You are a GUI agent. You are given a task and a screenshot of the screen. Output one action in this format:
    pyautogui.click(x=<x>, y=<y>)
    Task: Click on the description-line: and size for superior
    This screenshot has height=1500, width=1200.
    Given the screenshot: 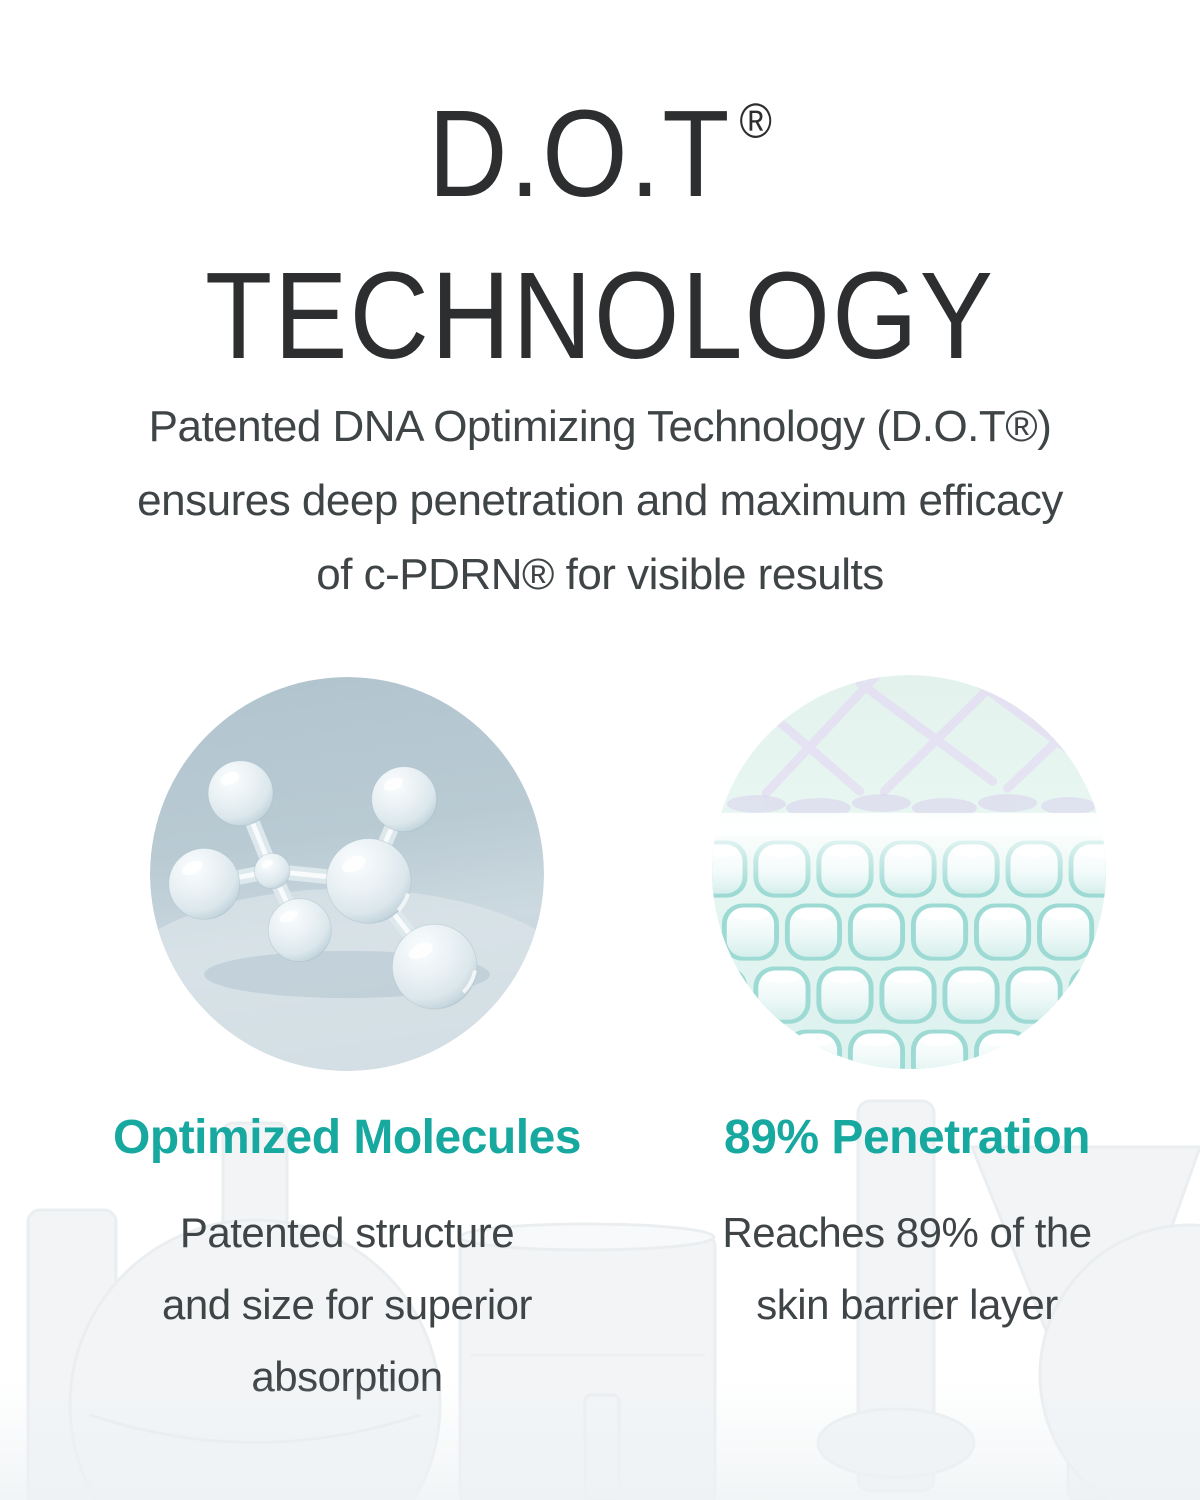 What is the action you would take?
    pyautogui.click(x=347, y=1304)
    